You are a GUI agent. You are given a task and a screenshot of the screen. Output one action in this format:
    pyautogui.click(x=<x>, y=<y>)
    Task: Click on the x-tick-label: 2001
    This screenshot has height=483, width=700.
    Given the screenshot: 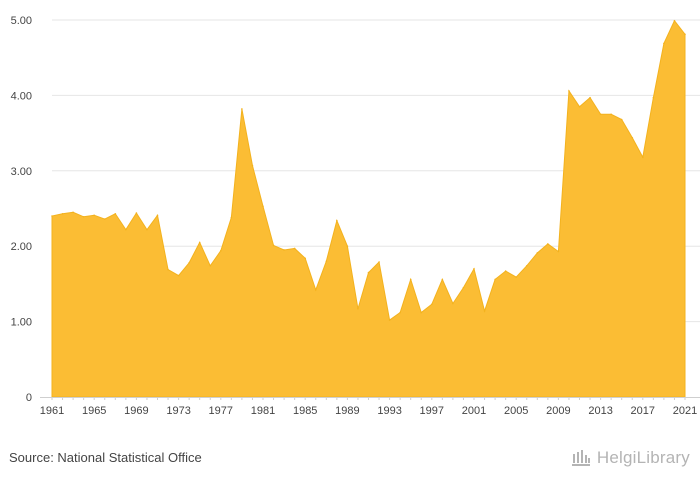 What is the action you would take?
    pyautogui.click(x=474, y=411)
    